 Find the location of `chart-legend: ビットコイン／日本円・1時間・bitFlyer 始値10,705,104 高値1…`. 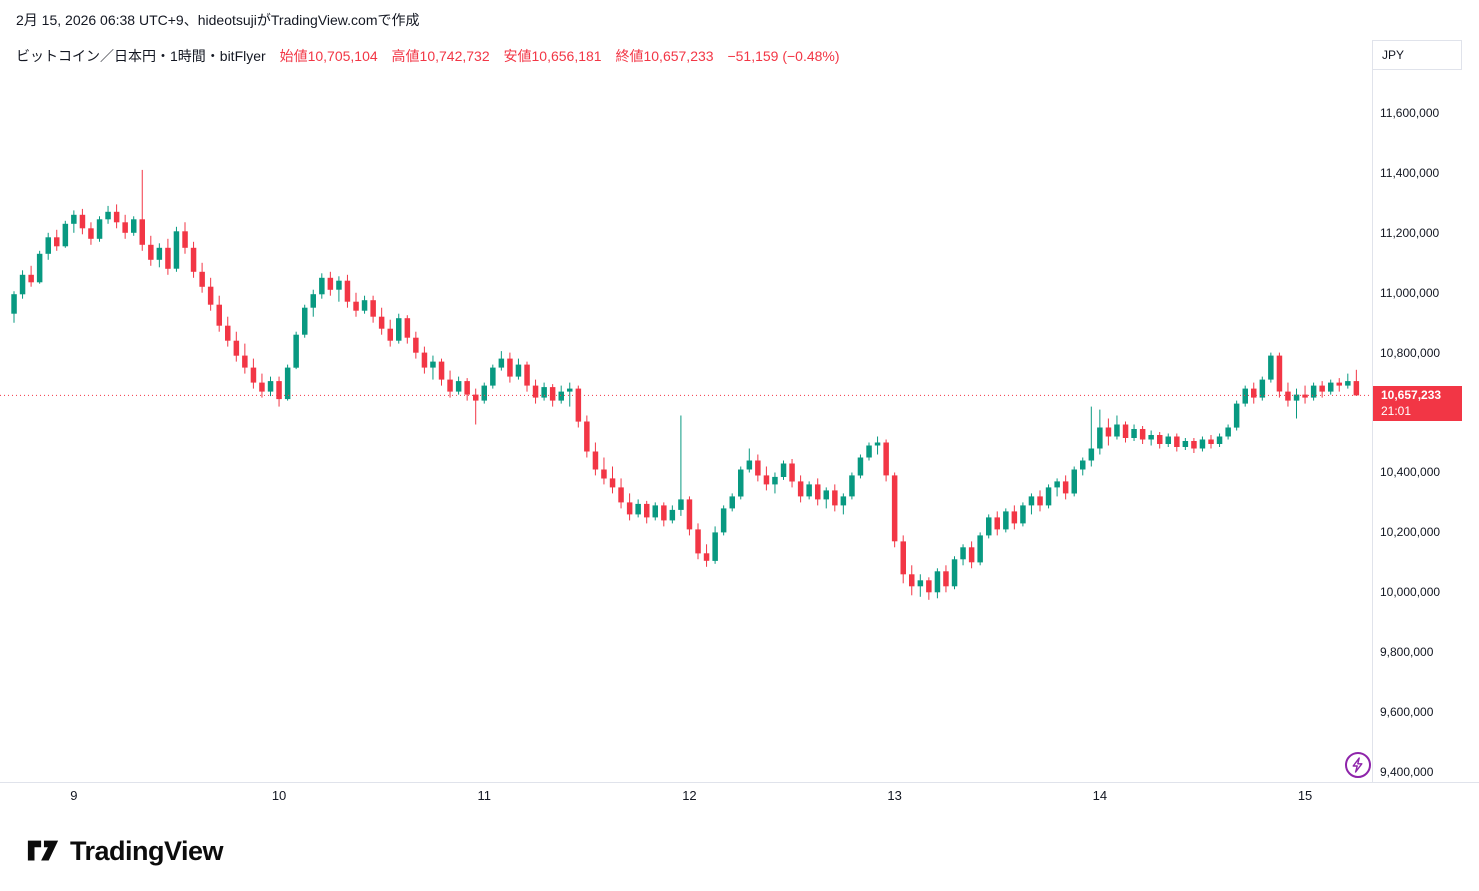

chart-legend: ビットコイン／日本円・1時間・bitFlyer 始値10,705,104 高値1… is located at coordinates (428, 56).